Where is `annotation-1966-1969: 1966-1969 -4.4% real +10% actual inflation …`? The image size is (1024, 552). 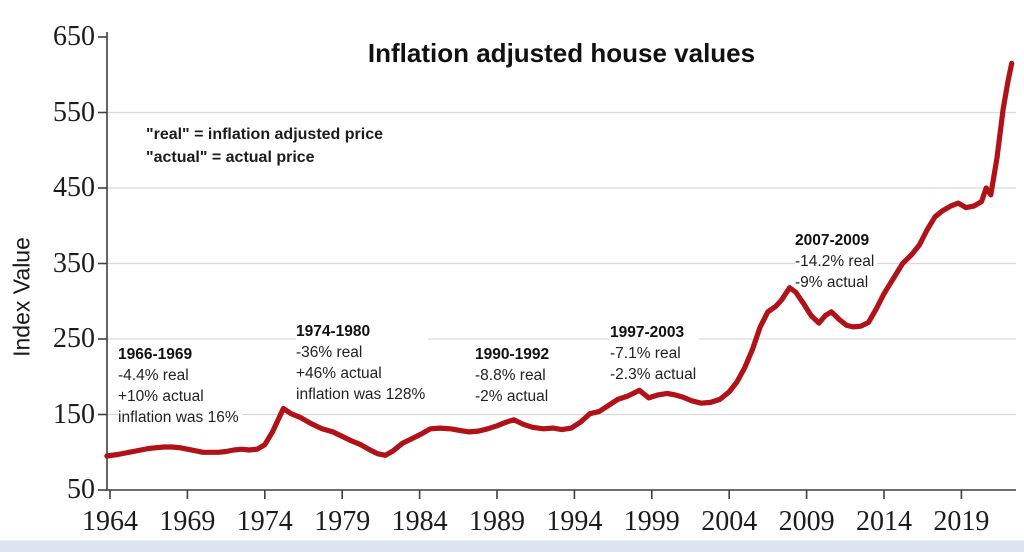
annotation-1966-1969: 1966-1969 -4.4% real +10% actual inflation … is located at coordinates (180, 386).